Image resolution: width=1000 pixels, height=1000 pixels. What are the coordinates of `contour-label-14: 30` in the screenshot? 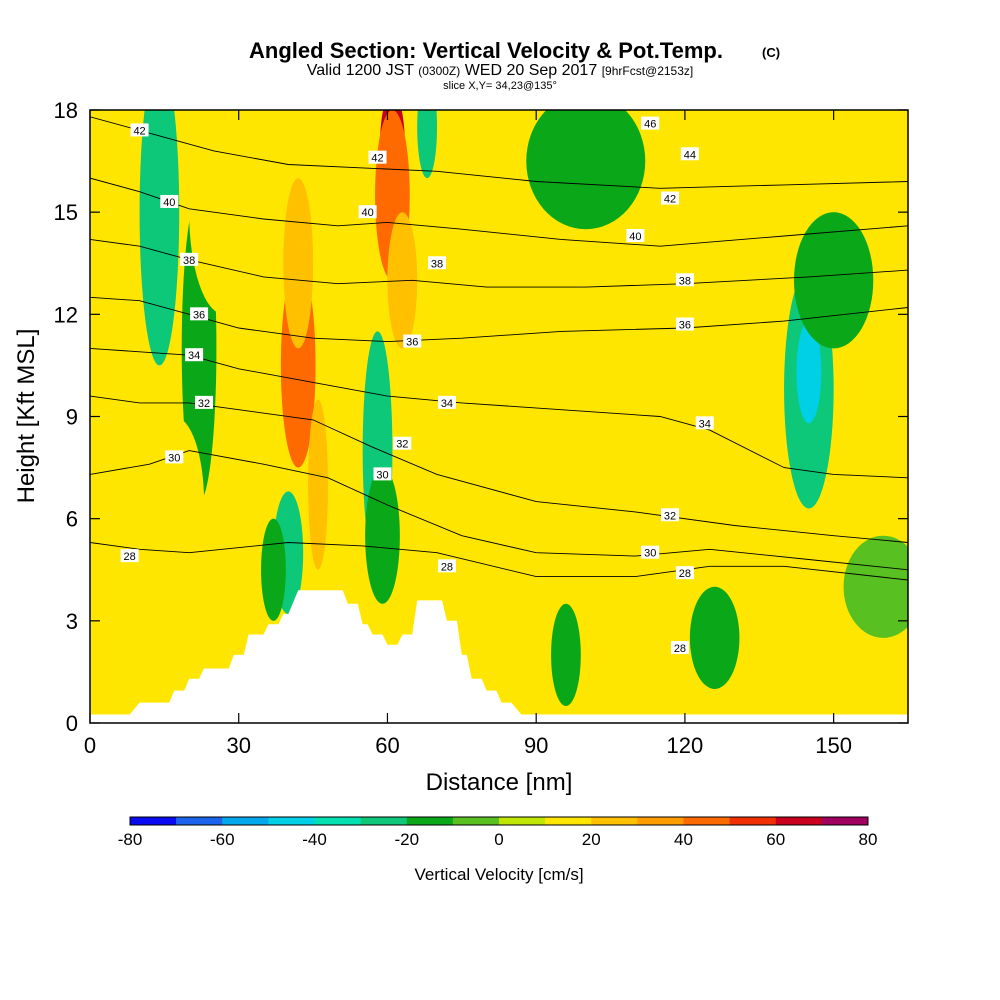 It's located at (382, 474).